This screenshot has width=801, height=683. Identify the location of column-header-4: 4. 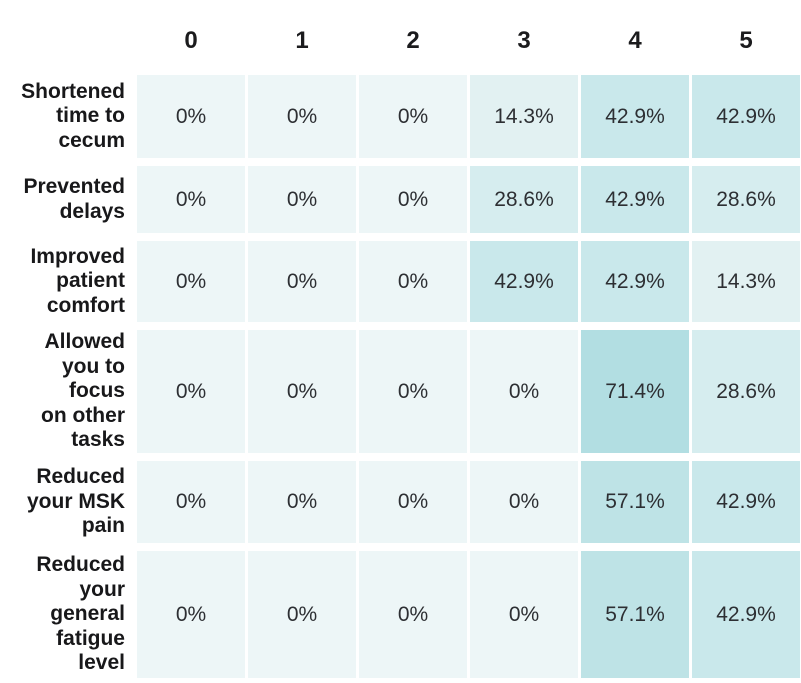
(635, 40).